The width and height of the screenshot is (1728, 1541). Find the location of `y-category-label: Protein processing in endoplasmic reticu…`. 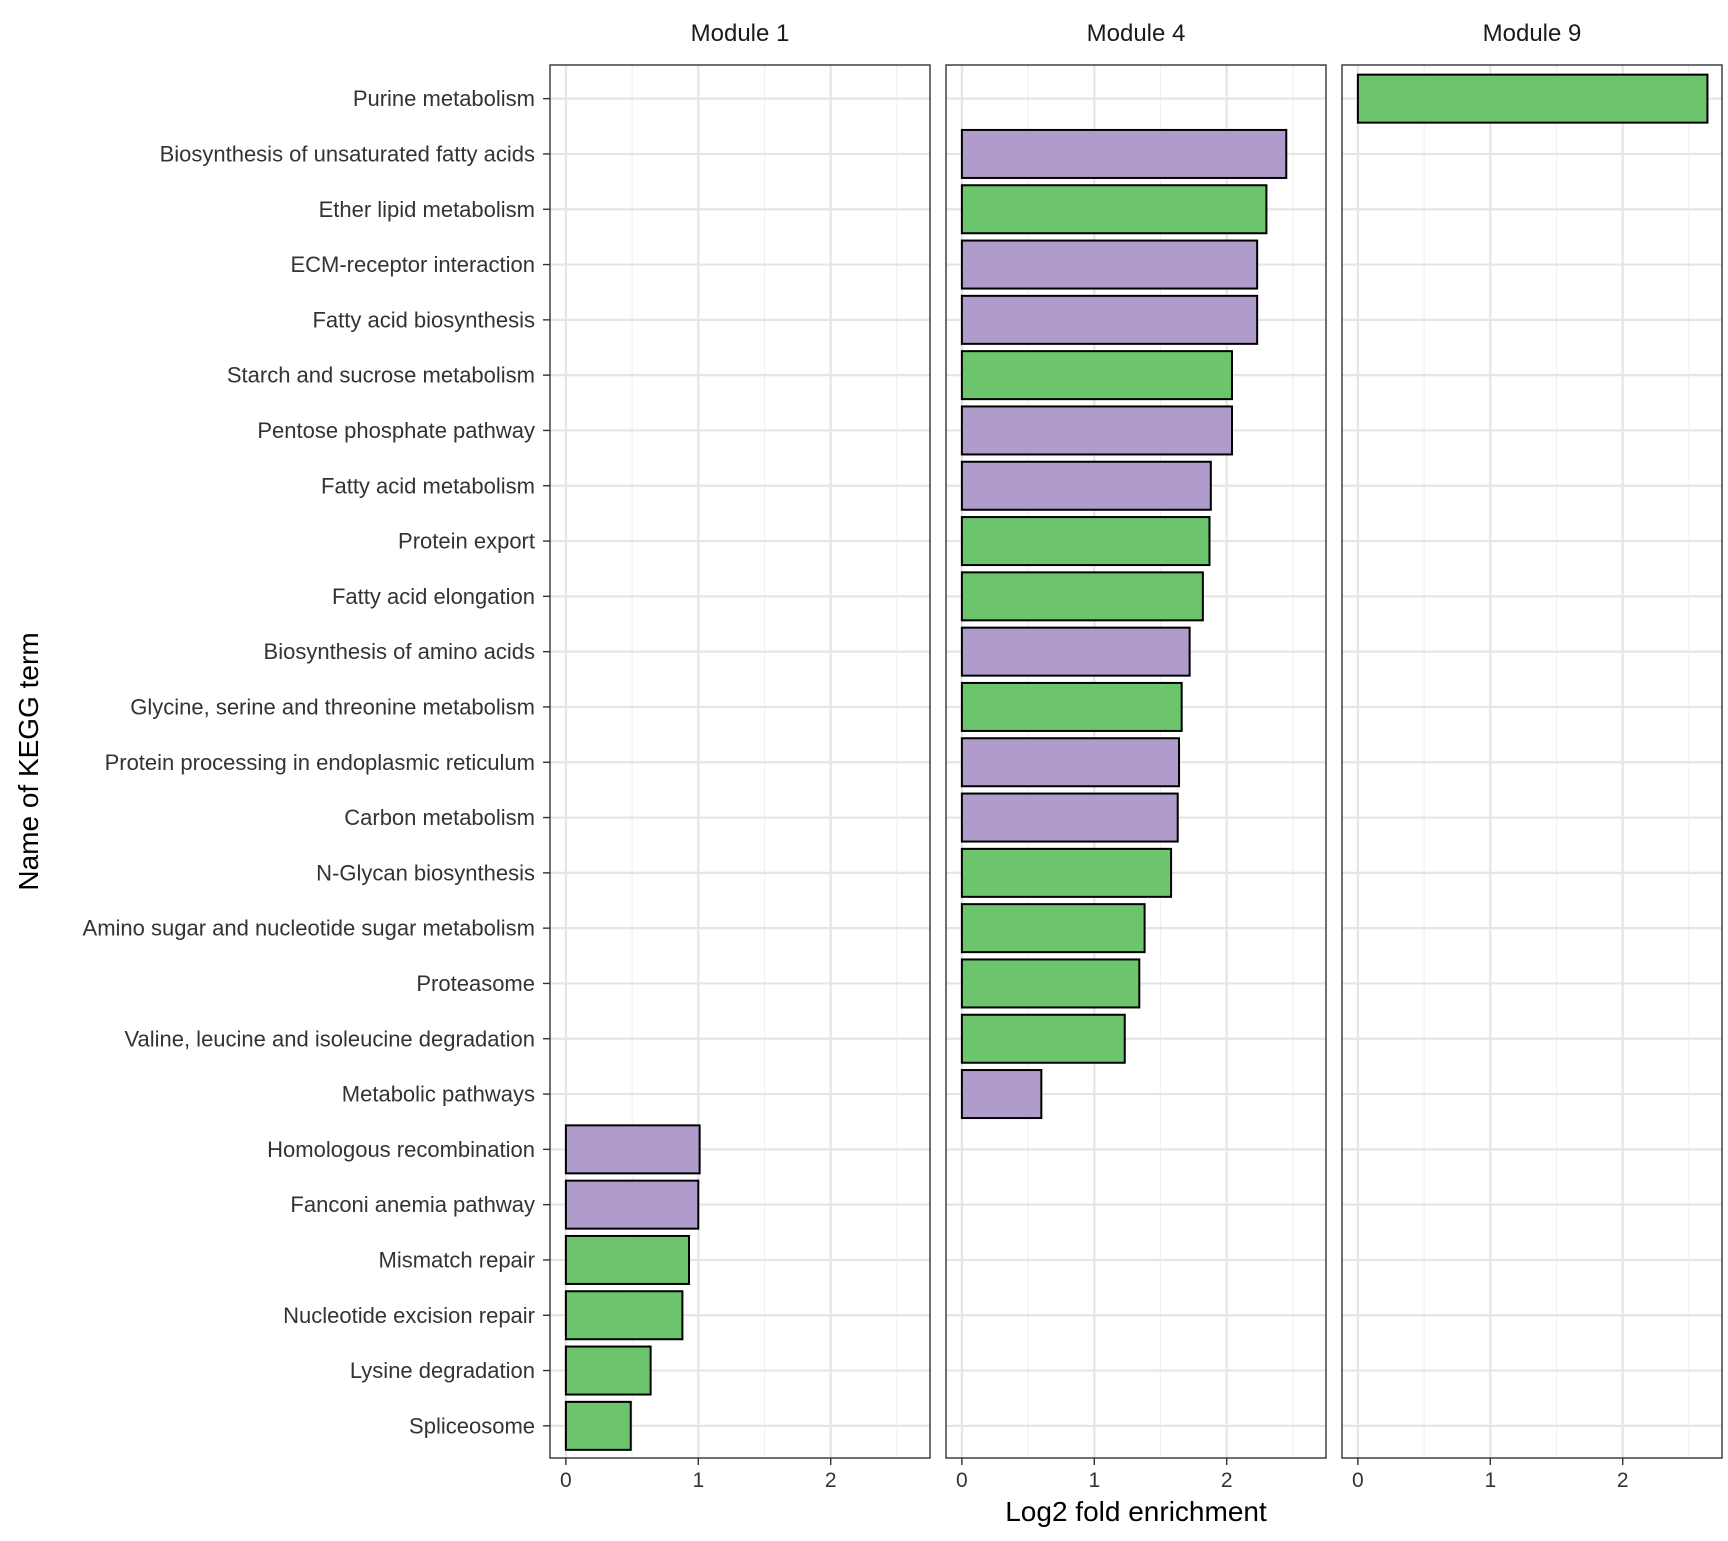

y-category-label: Protein processing in endoplasmic reticu… is located at coordinates (320, 762).